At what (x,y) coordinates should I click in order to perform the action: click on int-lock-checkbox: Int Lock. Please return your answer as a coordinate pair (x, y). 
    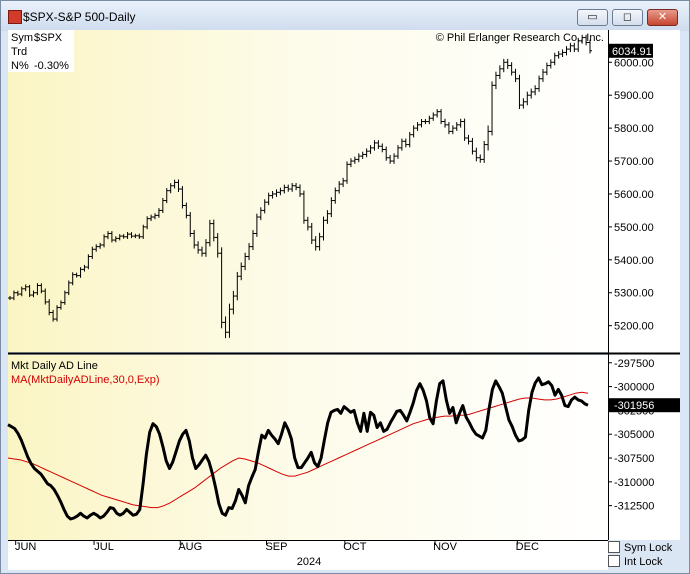
    Looking at the image, I should click on (635, 561).